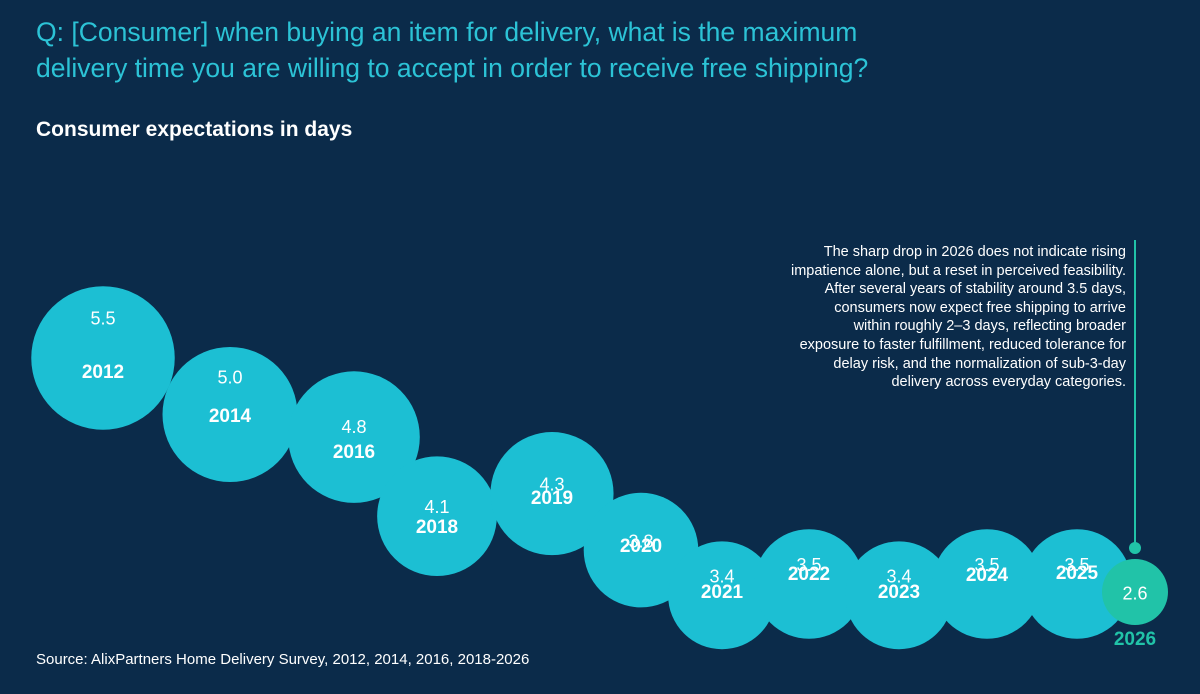 The image size is (1200, 694). I want to click on bubble-group-2012: 5.5 2012, so click(103, 358).